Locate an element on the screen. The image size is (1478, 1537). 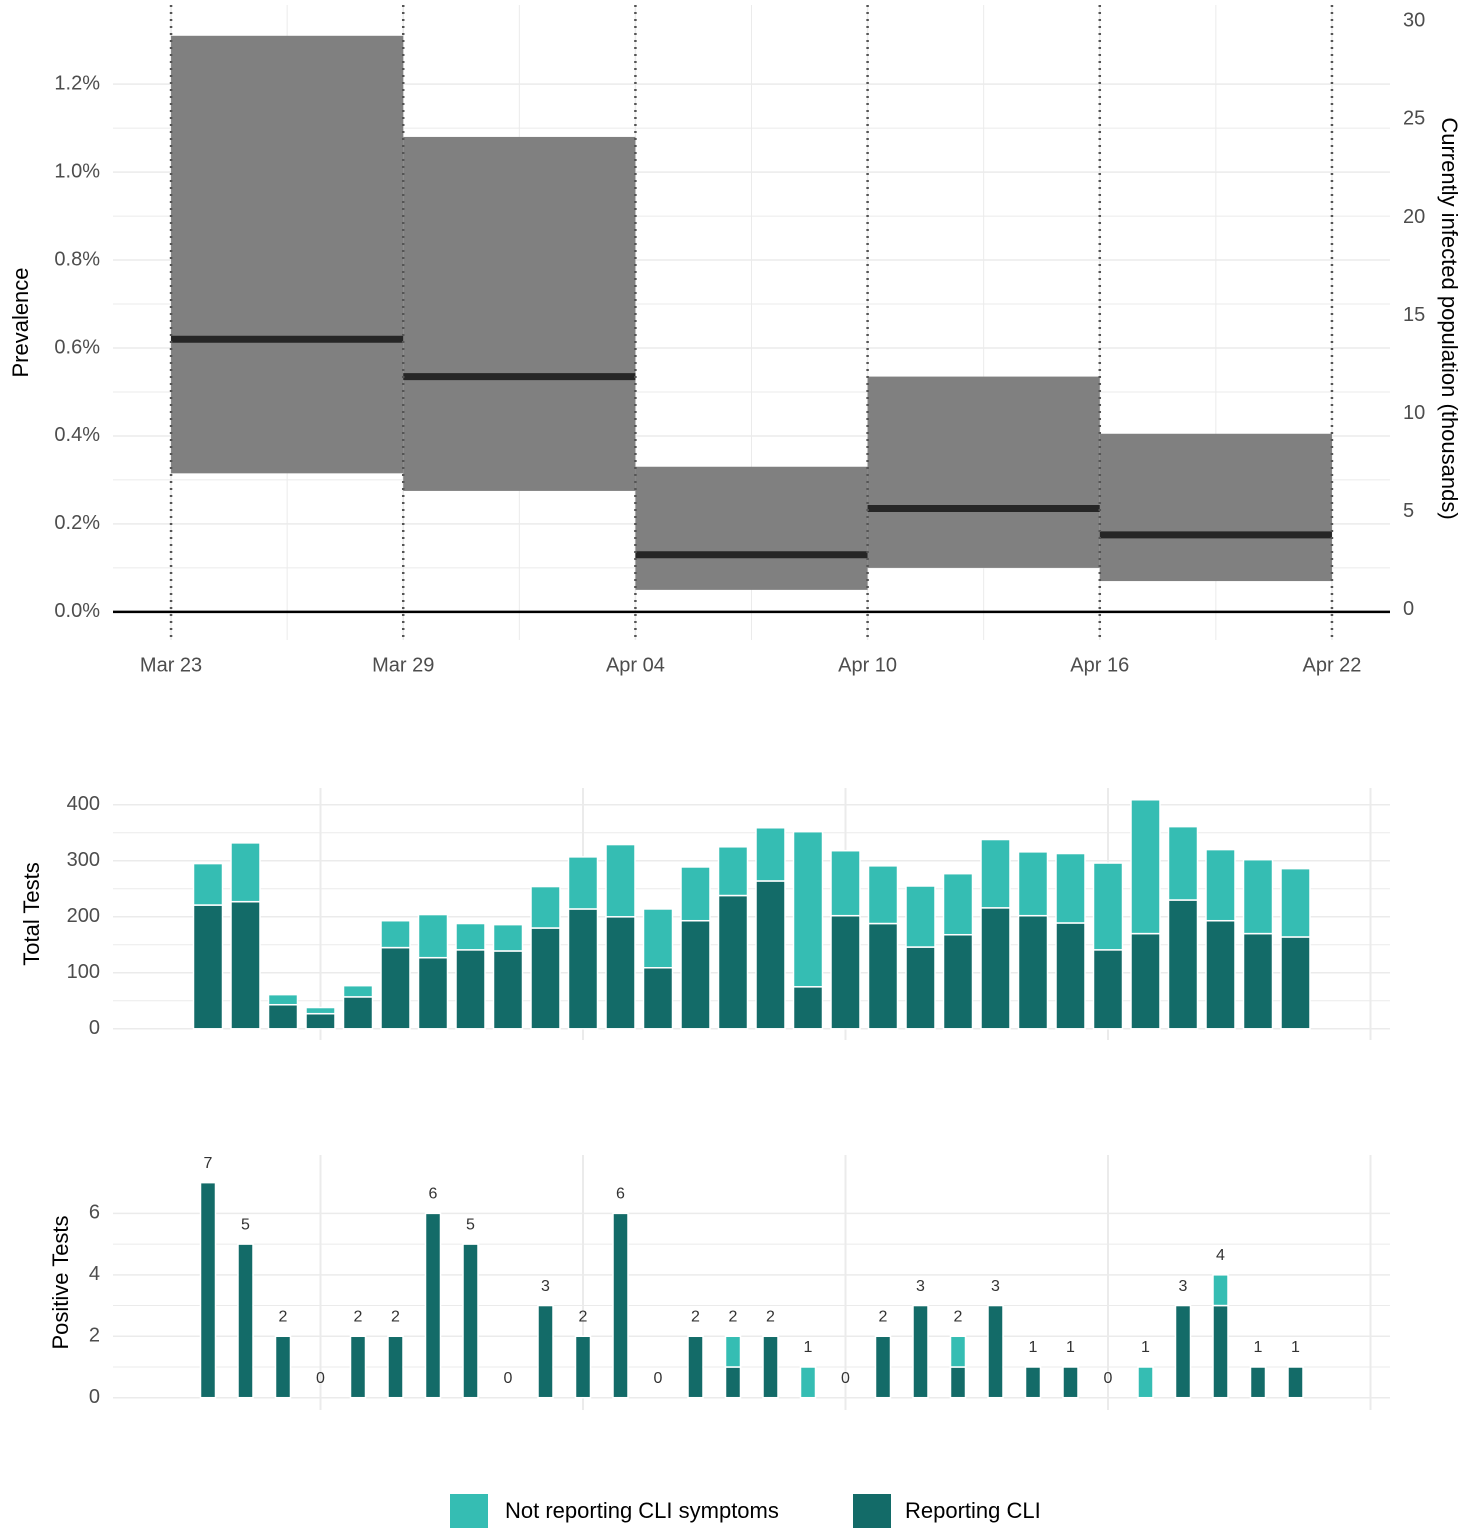
y-axis-title: Prevalence is located at coordinates (20, 322).